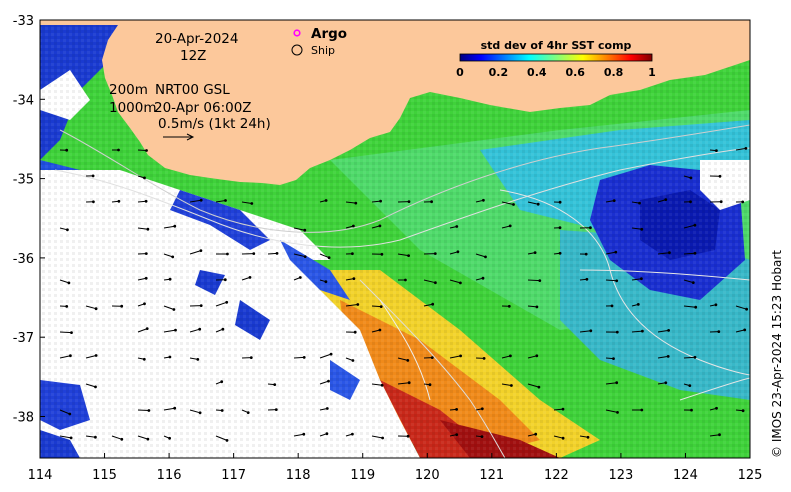 Image resolution: width=791 pixels, height=492 pixels. Describe the element at coordinates (128, 90) in the screenshot. I see `depth-200-label: 200m` at that location.